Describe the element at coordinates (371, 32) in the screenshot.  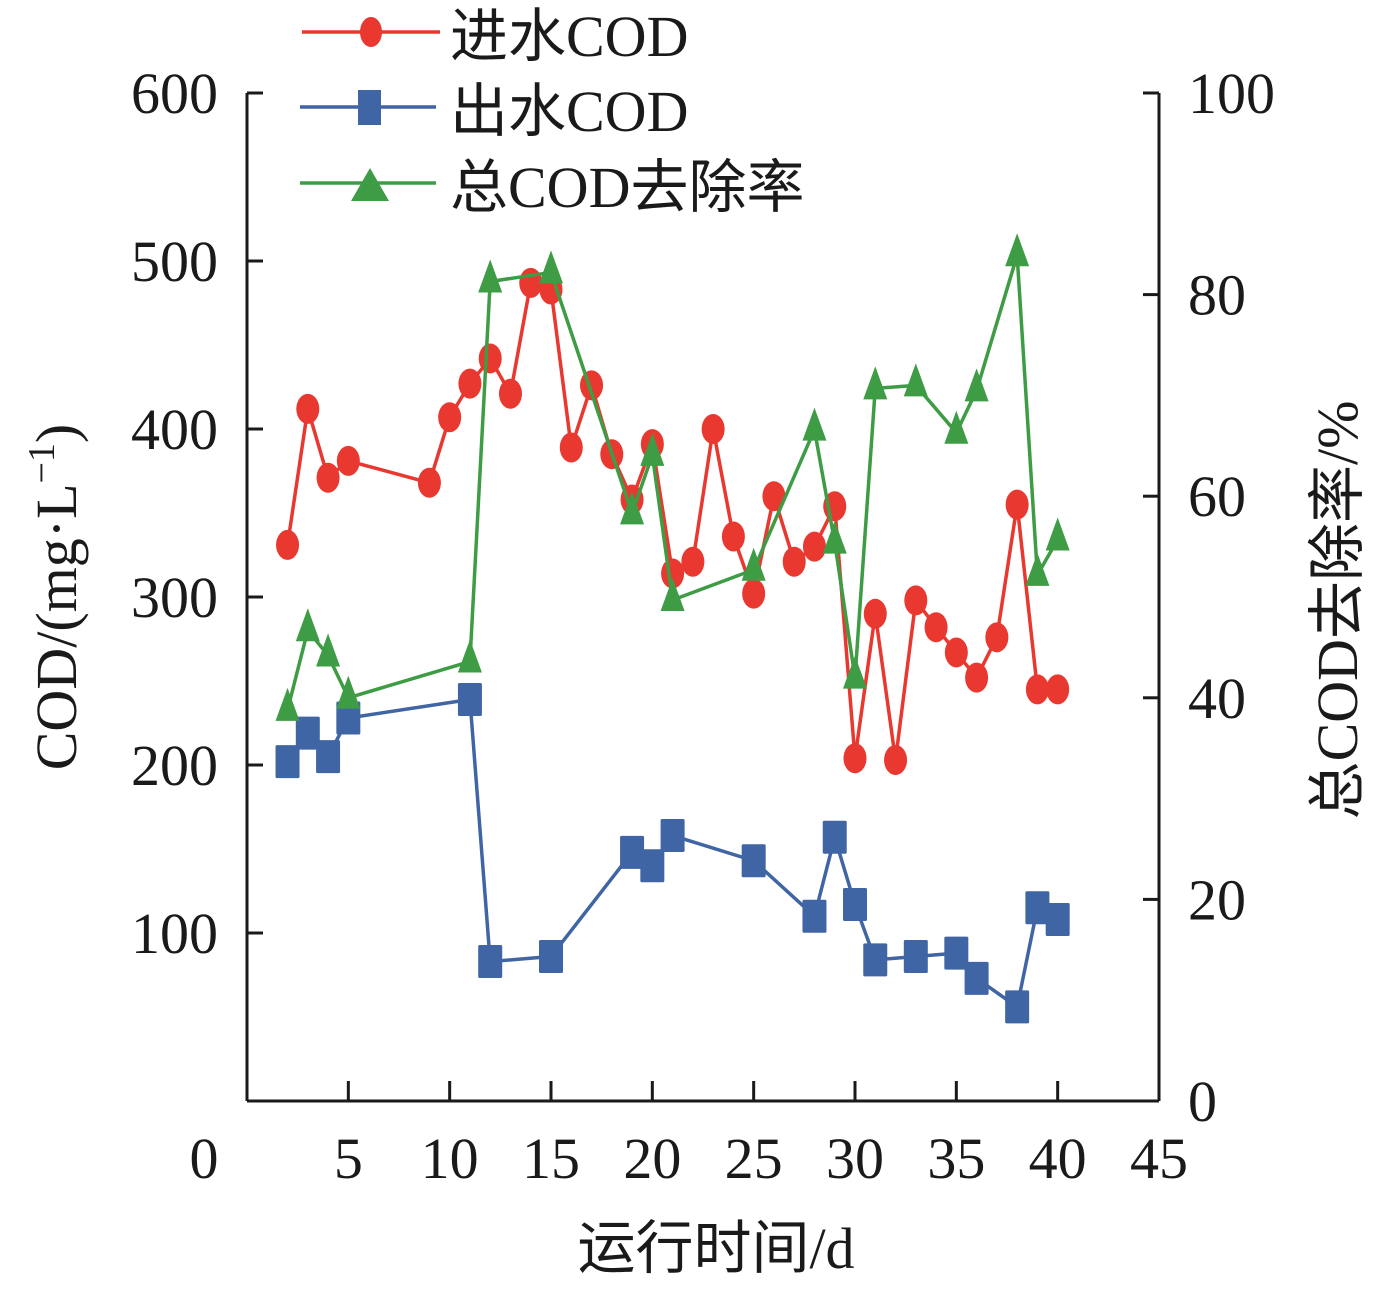
I see `legend-marker-circle-icon` at that location.